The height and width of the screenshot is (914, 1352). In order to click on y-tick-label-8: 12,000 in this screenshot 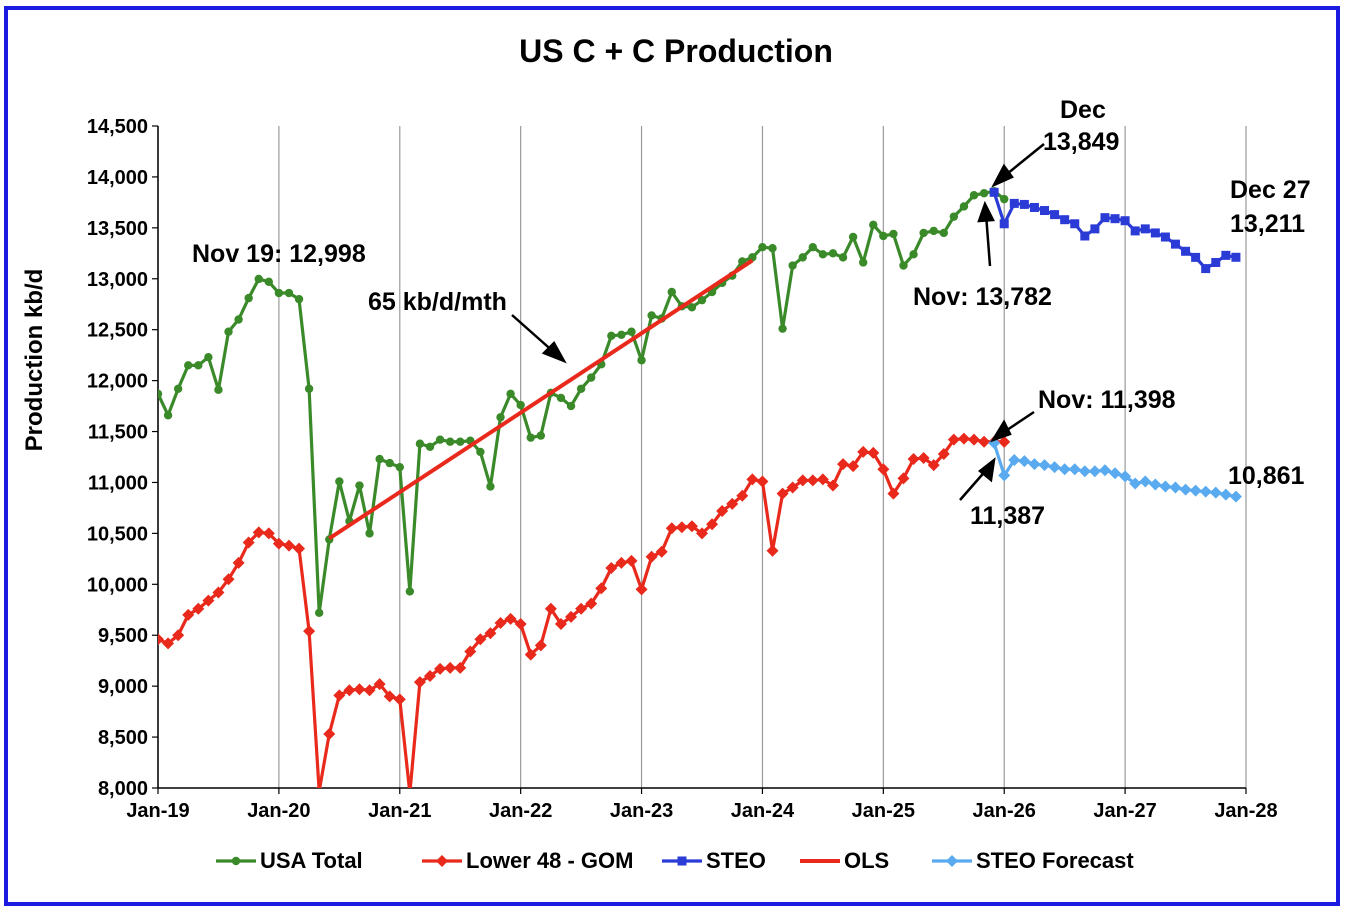, I will do `click(117, 382)`.